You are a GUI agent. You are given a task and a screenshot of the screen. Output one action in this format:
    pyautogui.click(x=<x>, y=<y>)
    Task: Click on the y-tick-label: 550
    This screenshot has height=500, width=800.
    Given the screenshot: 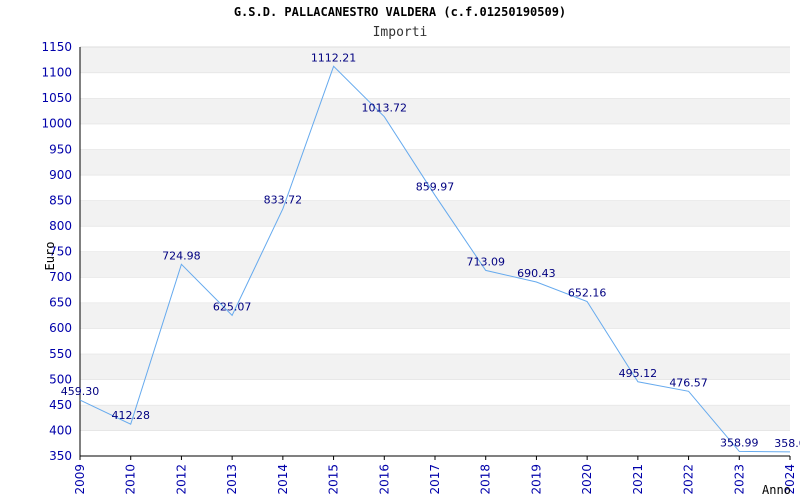 What is the action you would take?
    pyautogui.click(x=60, y=354)
    